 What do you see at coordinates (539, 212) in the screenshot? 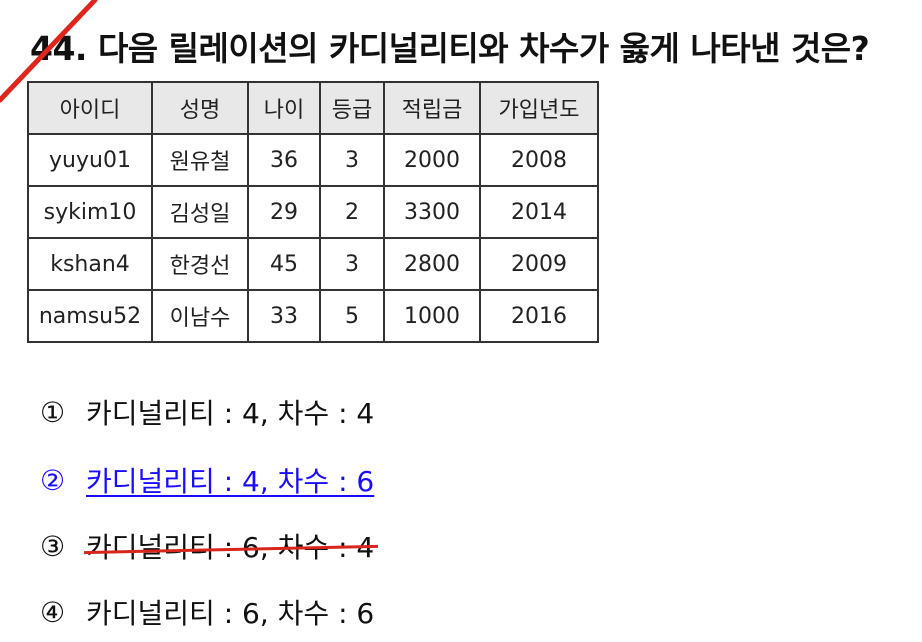
I see `cell-join-year: 2014` at bounding box center [539, 212].